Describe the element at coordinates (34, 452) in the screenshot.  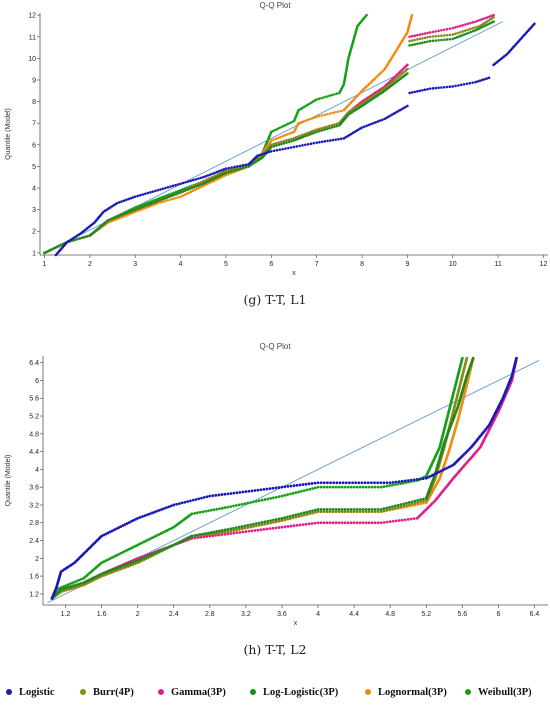
I see `y-tick-label: 4.4` at that location.